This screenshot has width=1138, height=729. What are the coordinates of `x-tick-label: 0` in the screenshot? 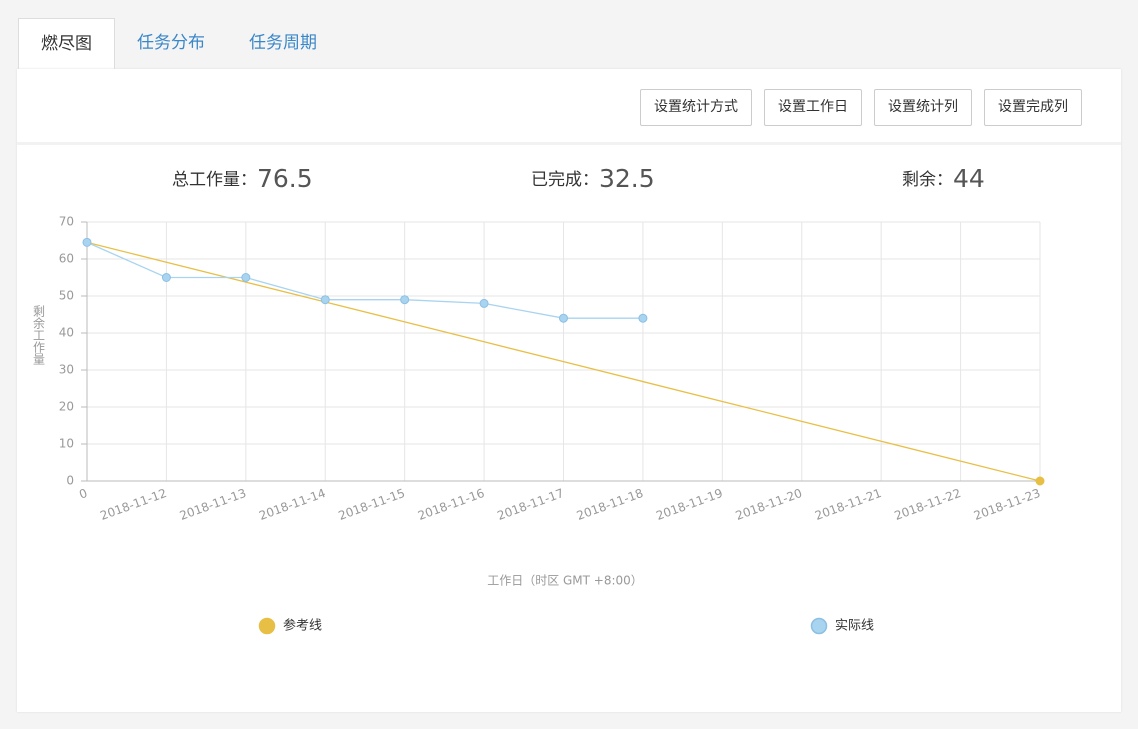 It's located at (83, 494).